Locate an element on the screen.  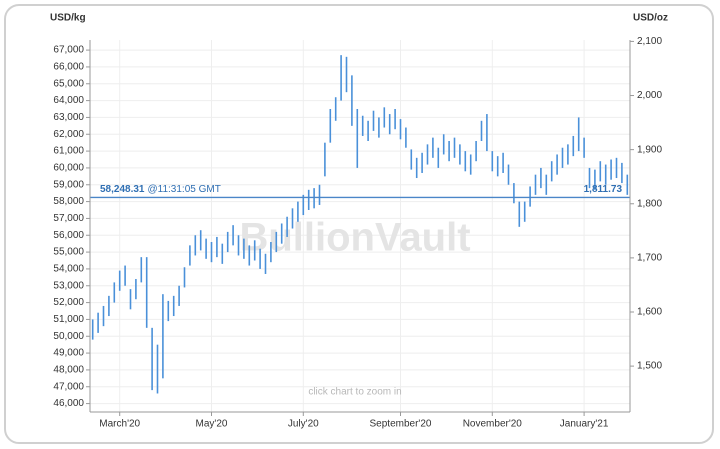
x-tick-label: September'20 is located at coordinates (401, 424).